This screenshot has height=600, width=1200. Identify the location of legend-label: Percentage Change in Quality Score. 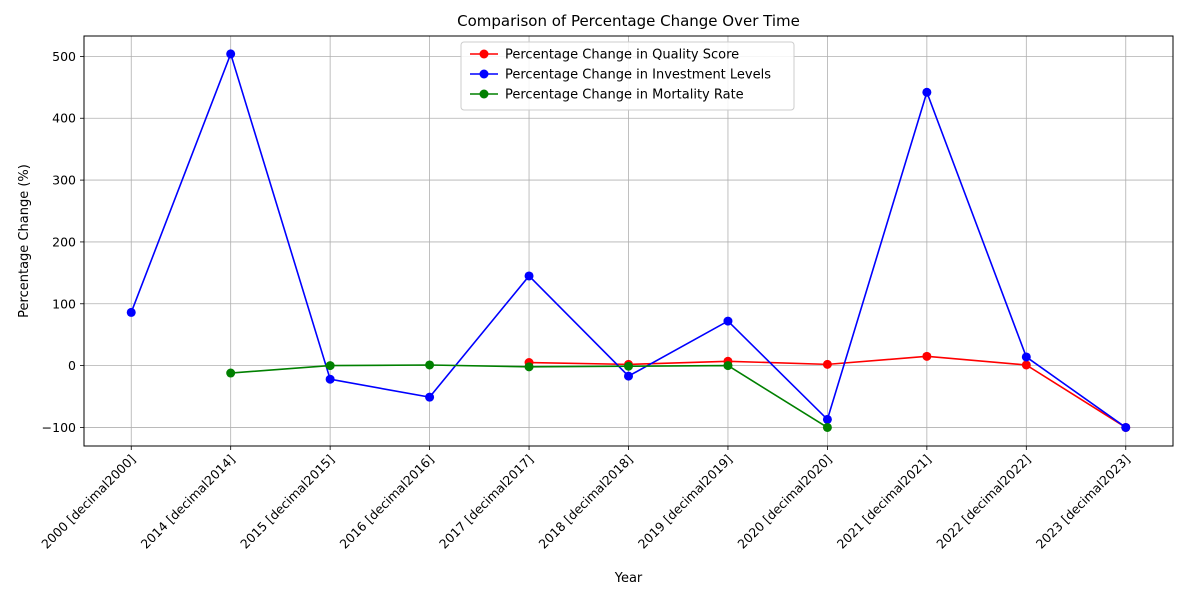
(622, 55).